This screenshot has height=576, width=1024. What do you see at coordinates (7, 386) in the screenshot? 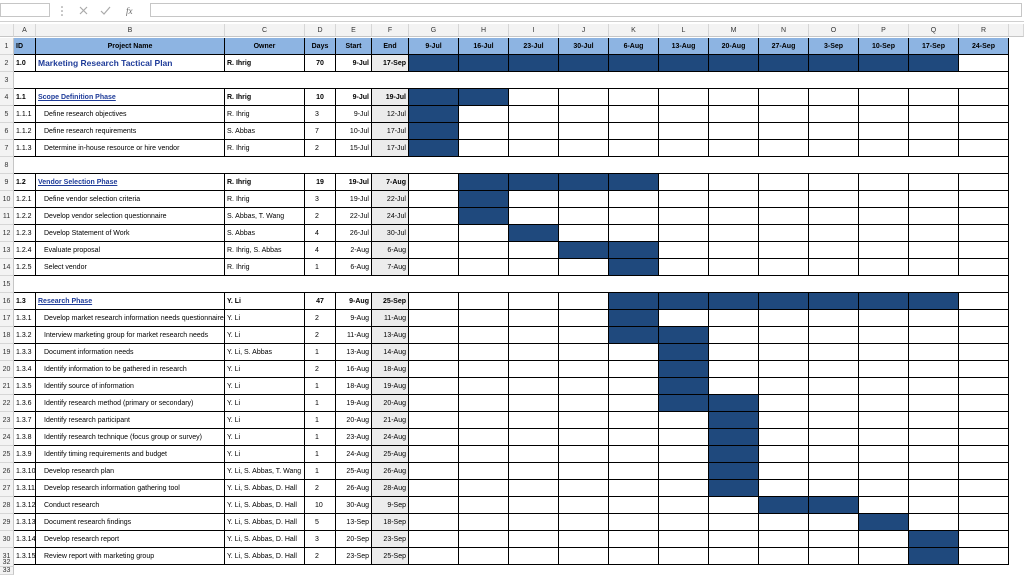
I see `row-number: 21` at bounding box center [7, 386].